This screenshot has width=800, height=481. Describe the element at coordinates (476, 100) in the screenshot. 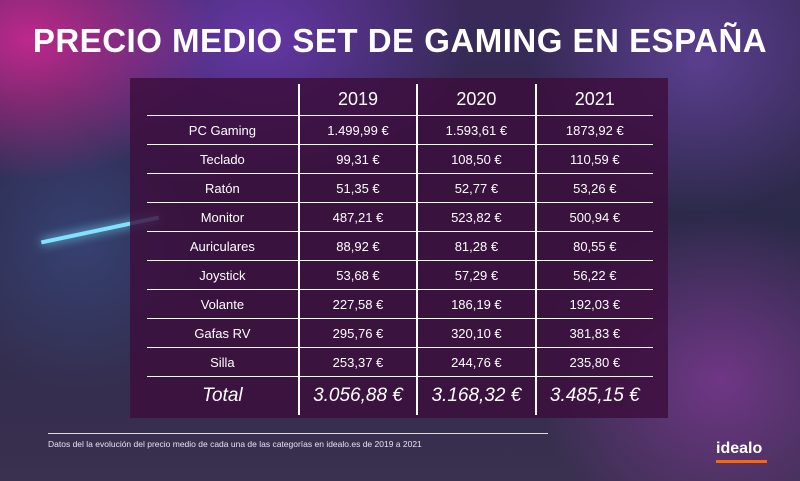

I see `header-2020: 2020` at that location.